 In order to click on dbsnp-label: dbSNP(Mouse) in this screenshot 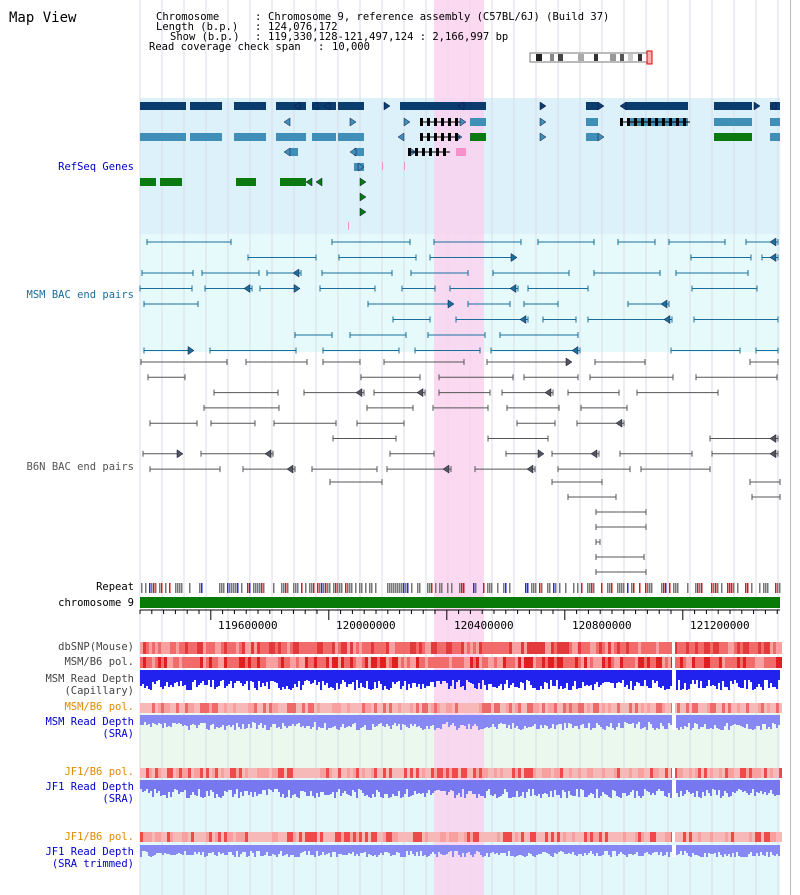, I will do `click(96, 647)`.